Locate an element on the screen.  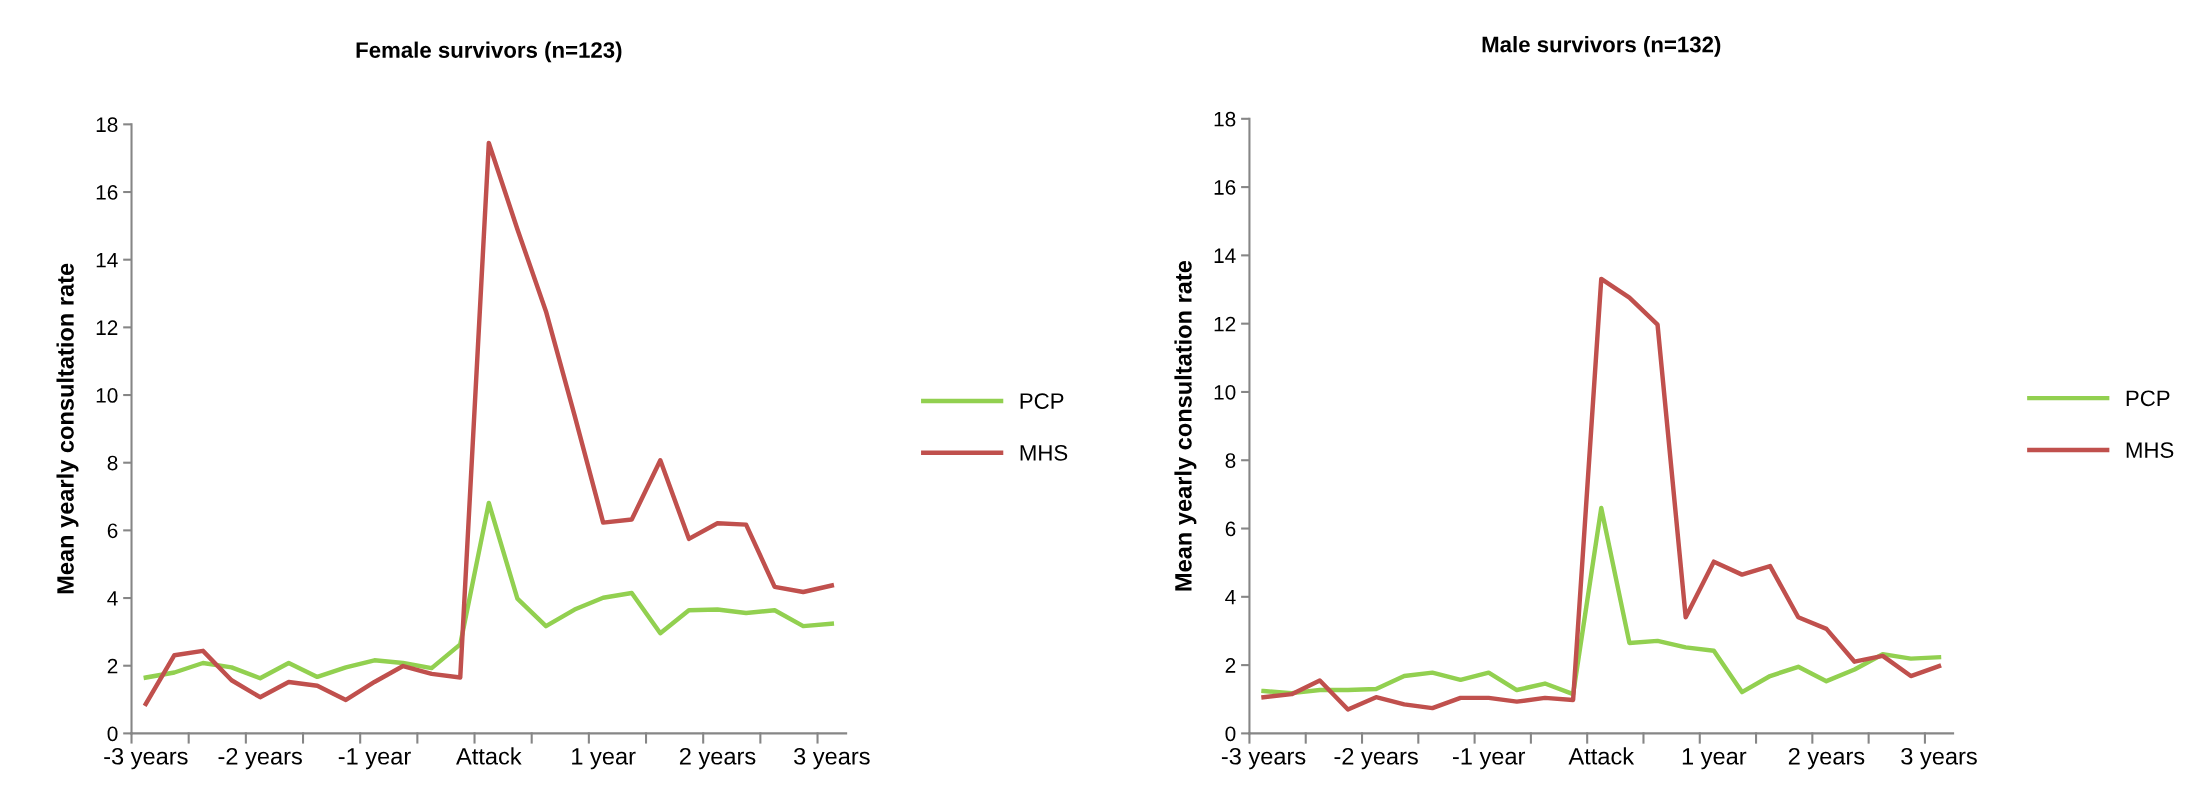
chart-title: Female survivors (n=123) is located at coordinates (489, 52).